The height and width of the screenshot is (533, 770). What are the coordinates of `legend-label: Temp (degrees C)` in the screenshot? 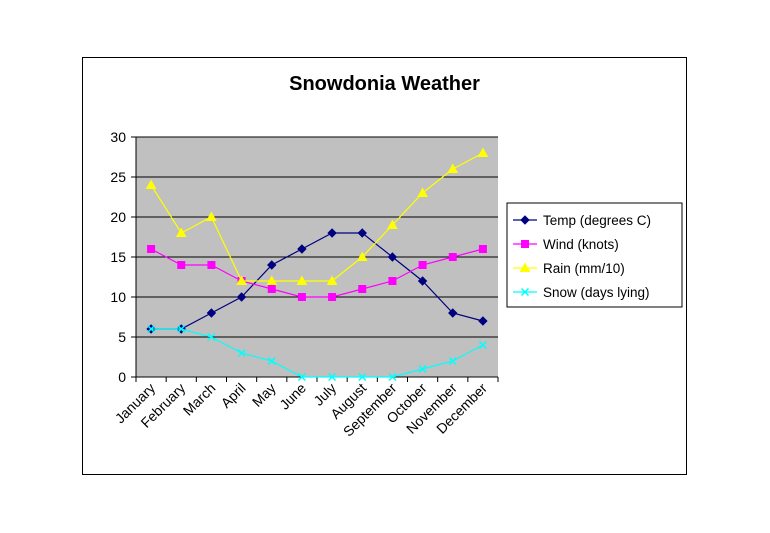 It's located at (597, 220).